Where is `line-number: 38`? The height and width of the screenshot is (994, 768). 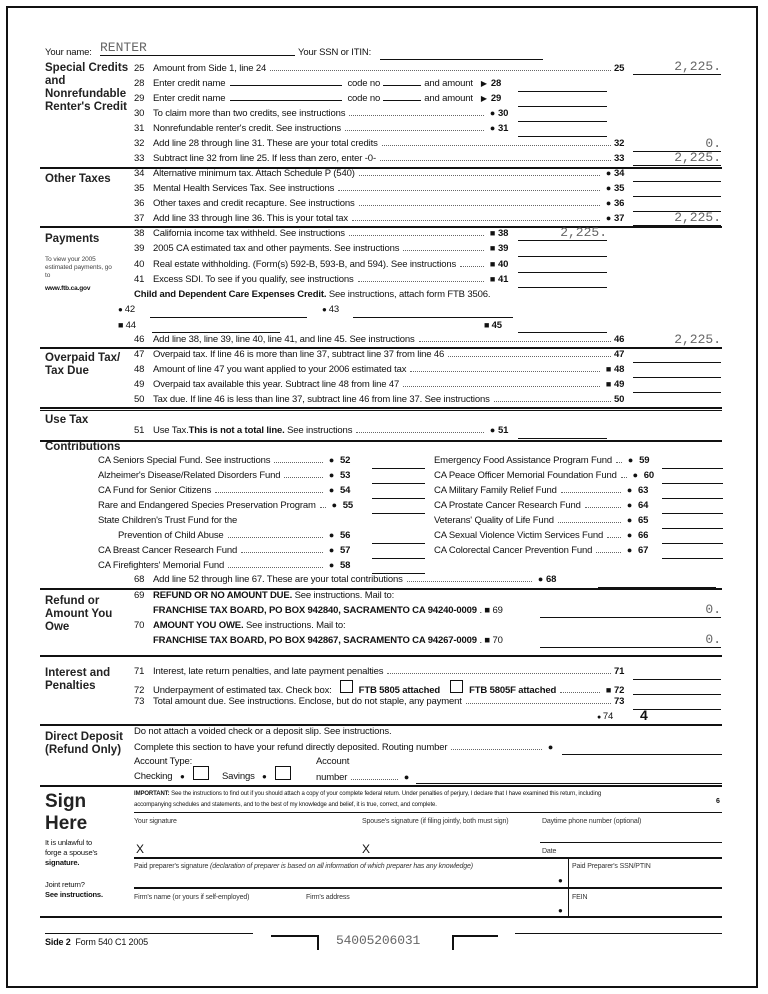
line-number: 38 is located at coordinates (139, 233).